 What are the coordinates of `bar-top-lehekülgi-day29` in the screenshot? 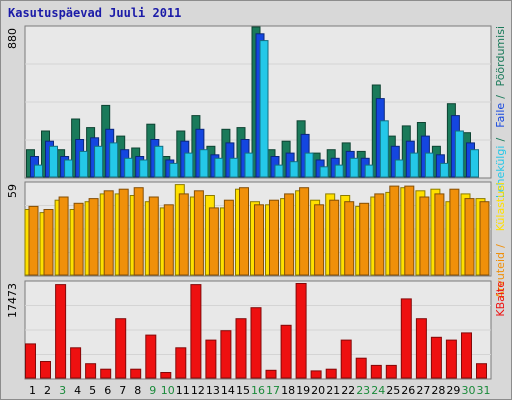 It's located at (459, 154).